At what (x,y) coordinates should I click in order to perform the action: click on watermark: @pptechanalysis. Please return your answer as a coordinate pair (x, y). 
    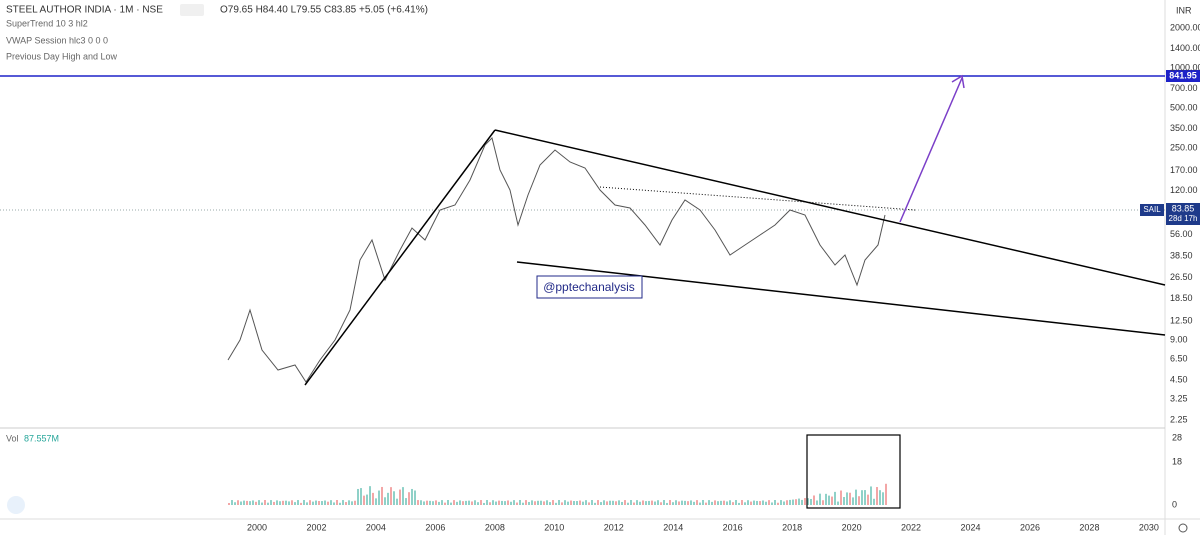
    Looking at the image, I should click on (589, 287).